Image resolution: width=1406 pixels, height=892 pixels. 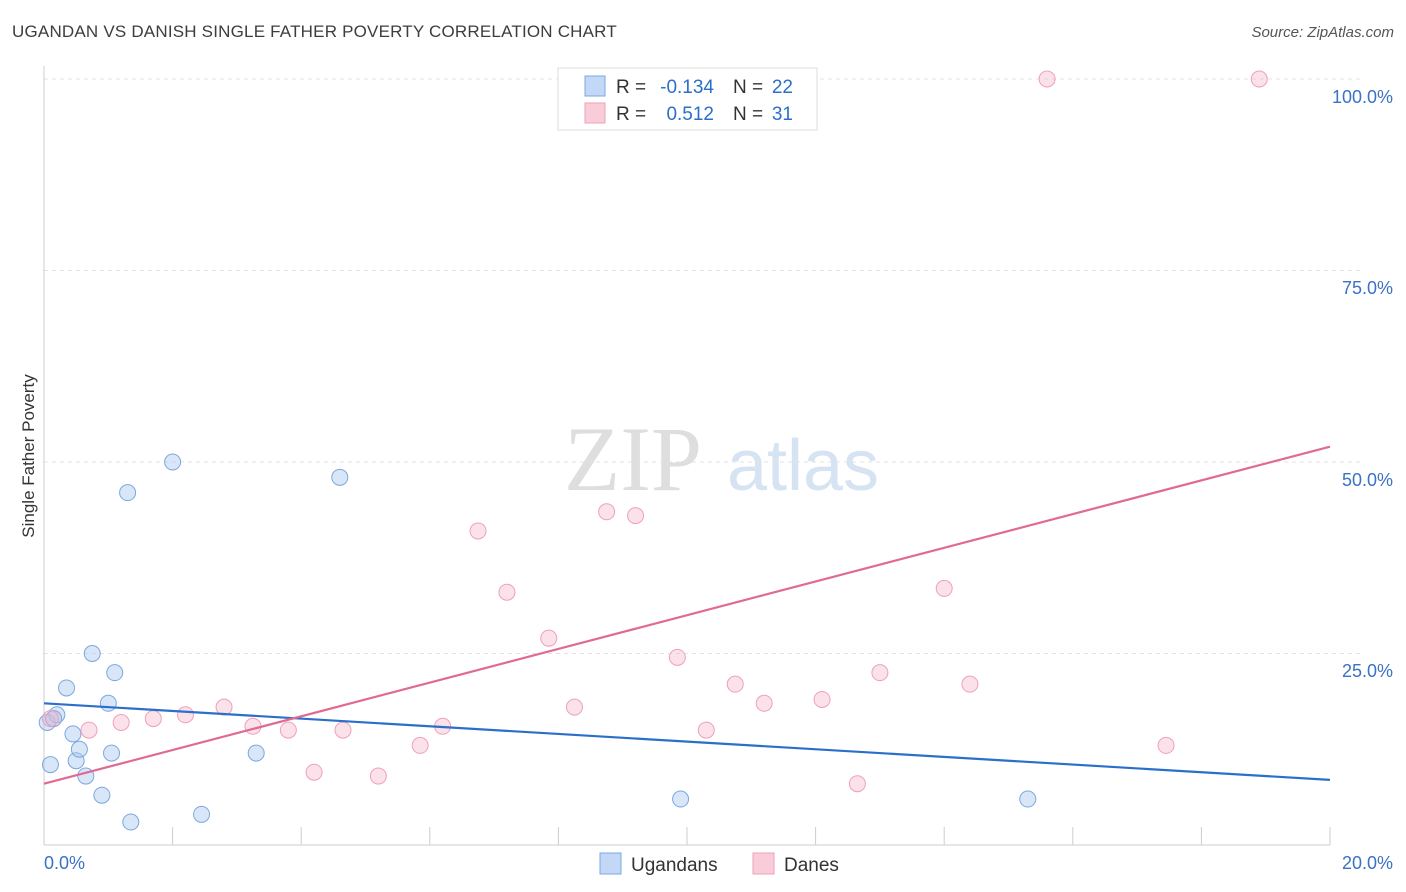 I want to click on stats-n-value-ugandans: 22, so click(x=782, y=87).